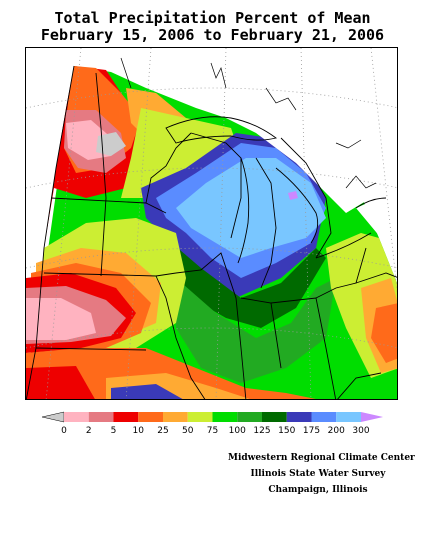 The height and width of the screenshot is (550, 425). I want to click on legend-label: 5, so click(114, 431).